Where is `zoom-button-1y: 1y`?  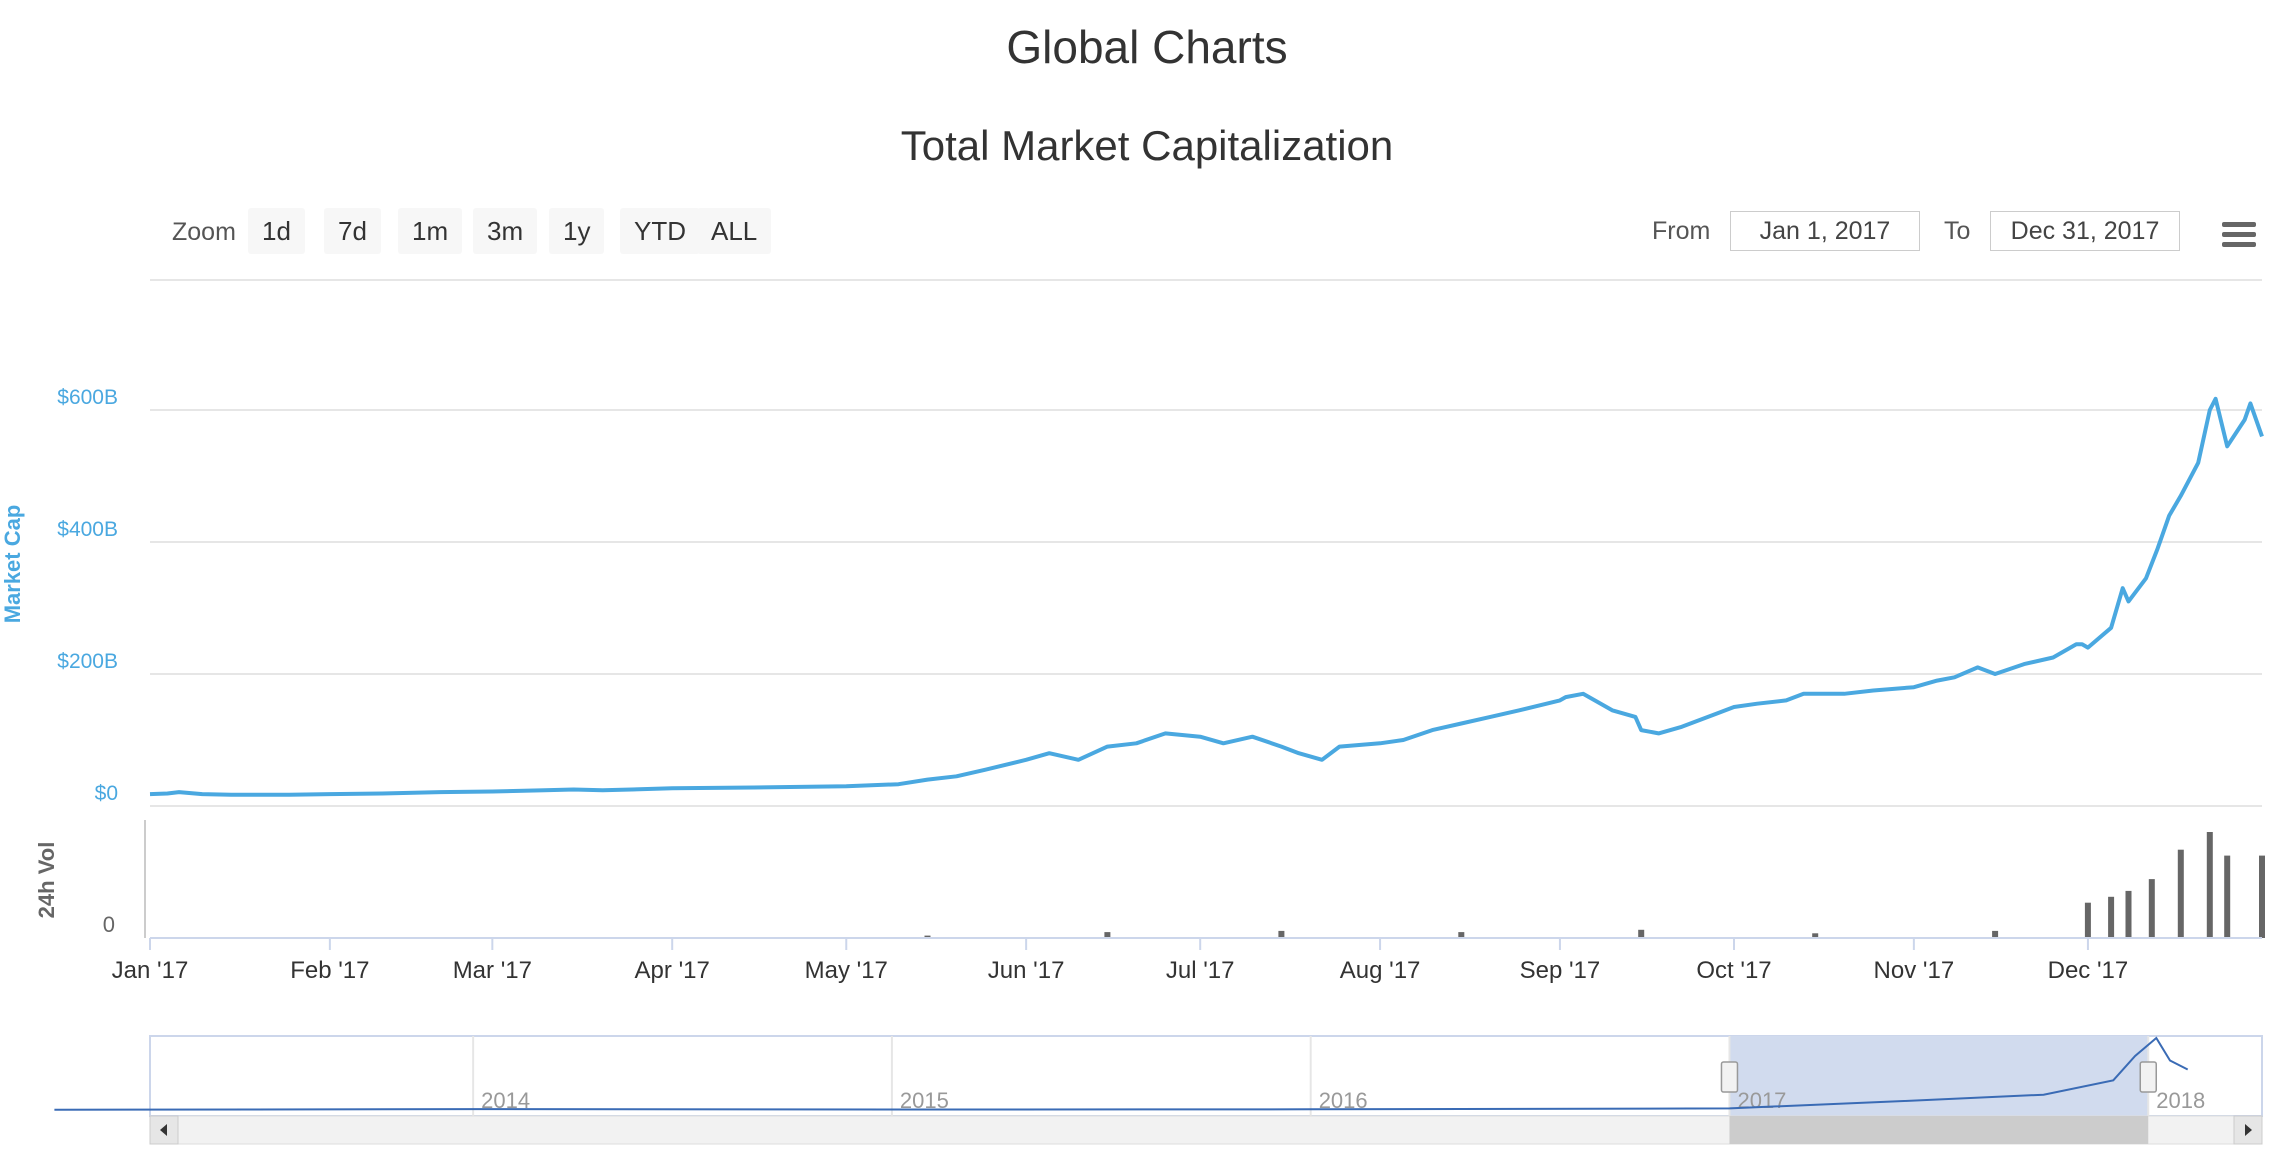 zoom-button-1y: 1y is located at coordinates (577, 231).